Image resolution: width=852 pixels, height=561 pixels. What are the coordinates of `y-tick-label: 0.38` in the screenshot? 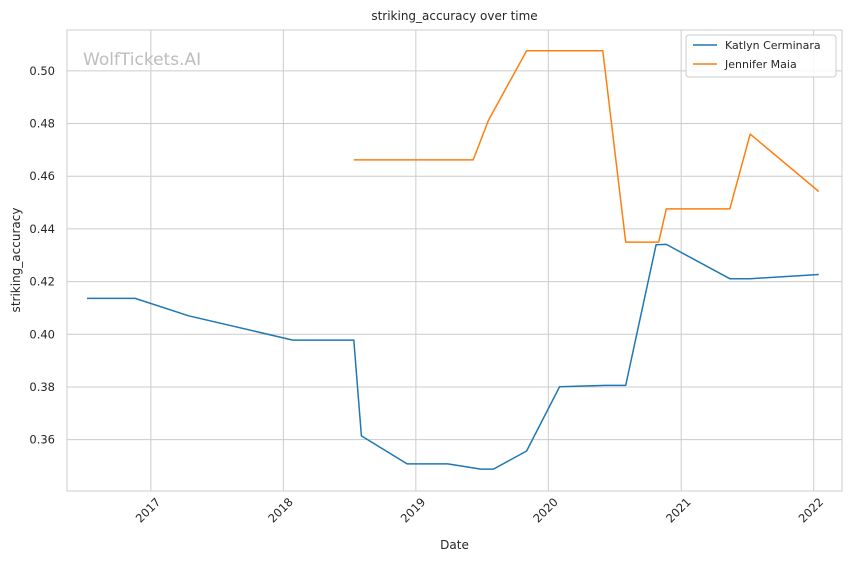 It's located at (42, 387).